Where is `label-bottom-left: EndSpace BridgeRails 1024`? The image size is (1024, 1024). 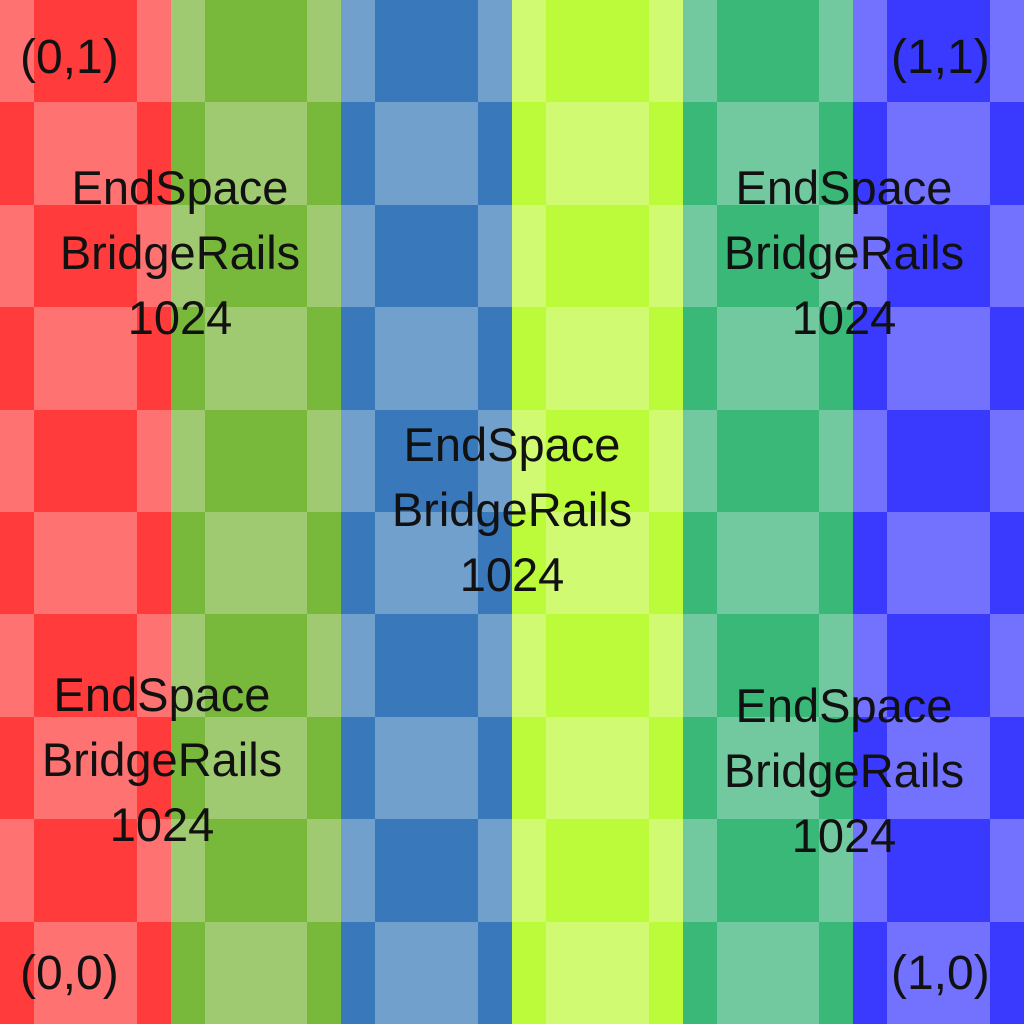 label-bottom-left: EndSpace BridgeRails 1024 is located at coordinates (162, 759).